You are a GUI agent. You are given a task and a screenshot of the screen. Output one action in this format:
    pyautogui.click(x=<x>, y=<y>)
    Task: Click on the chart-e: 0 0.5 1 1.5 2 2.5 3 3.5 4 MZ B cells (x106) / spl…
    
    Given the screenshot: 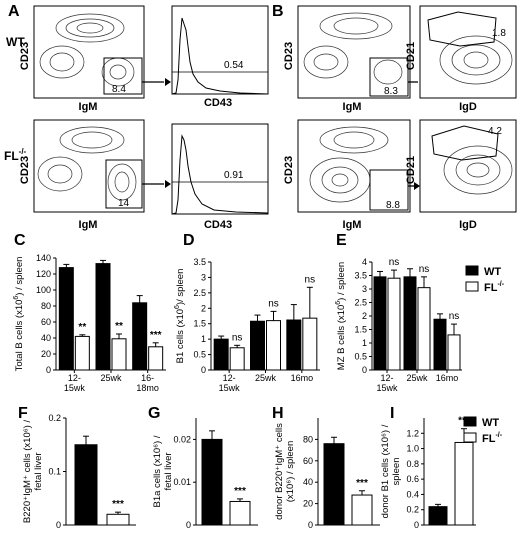 What is the action you would take?
    pyautogui.click(x=398, y=325)
    